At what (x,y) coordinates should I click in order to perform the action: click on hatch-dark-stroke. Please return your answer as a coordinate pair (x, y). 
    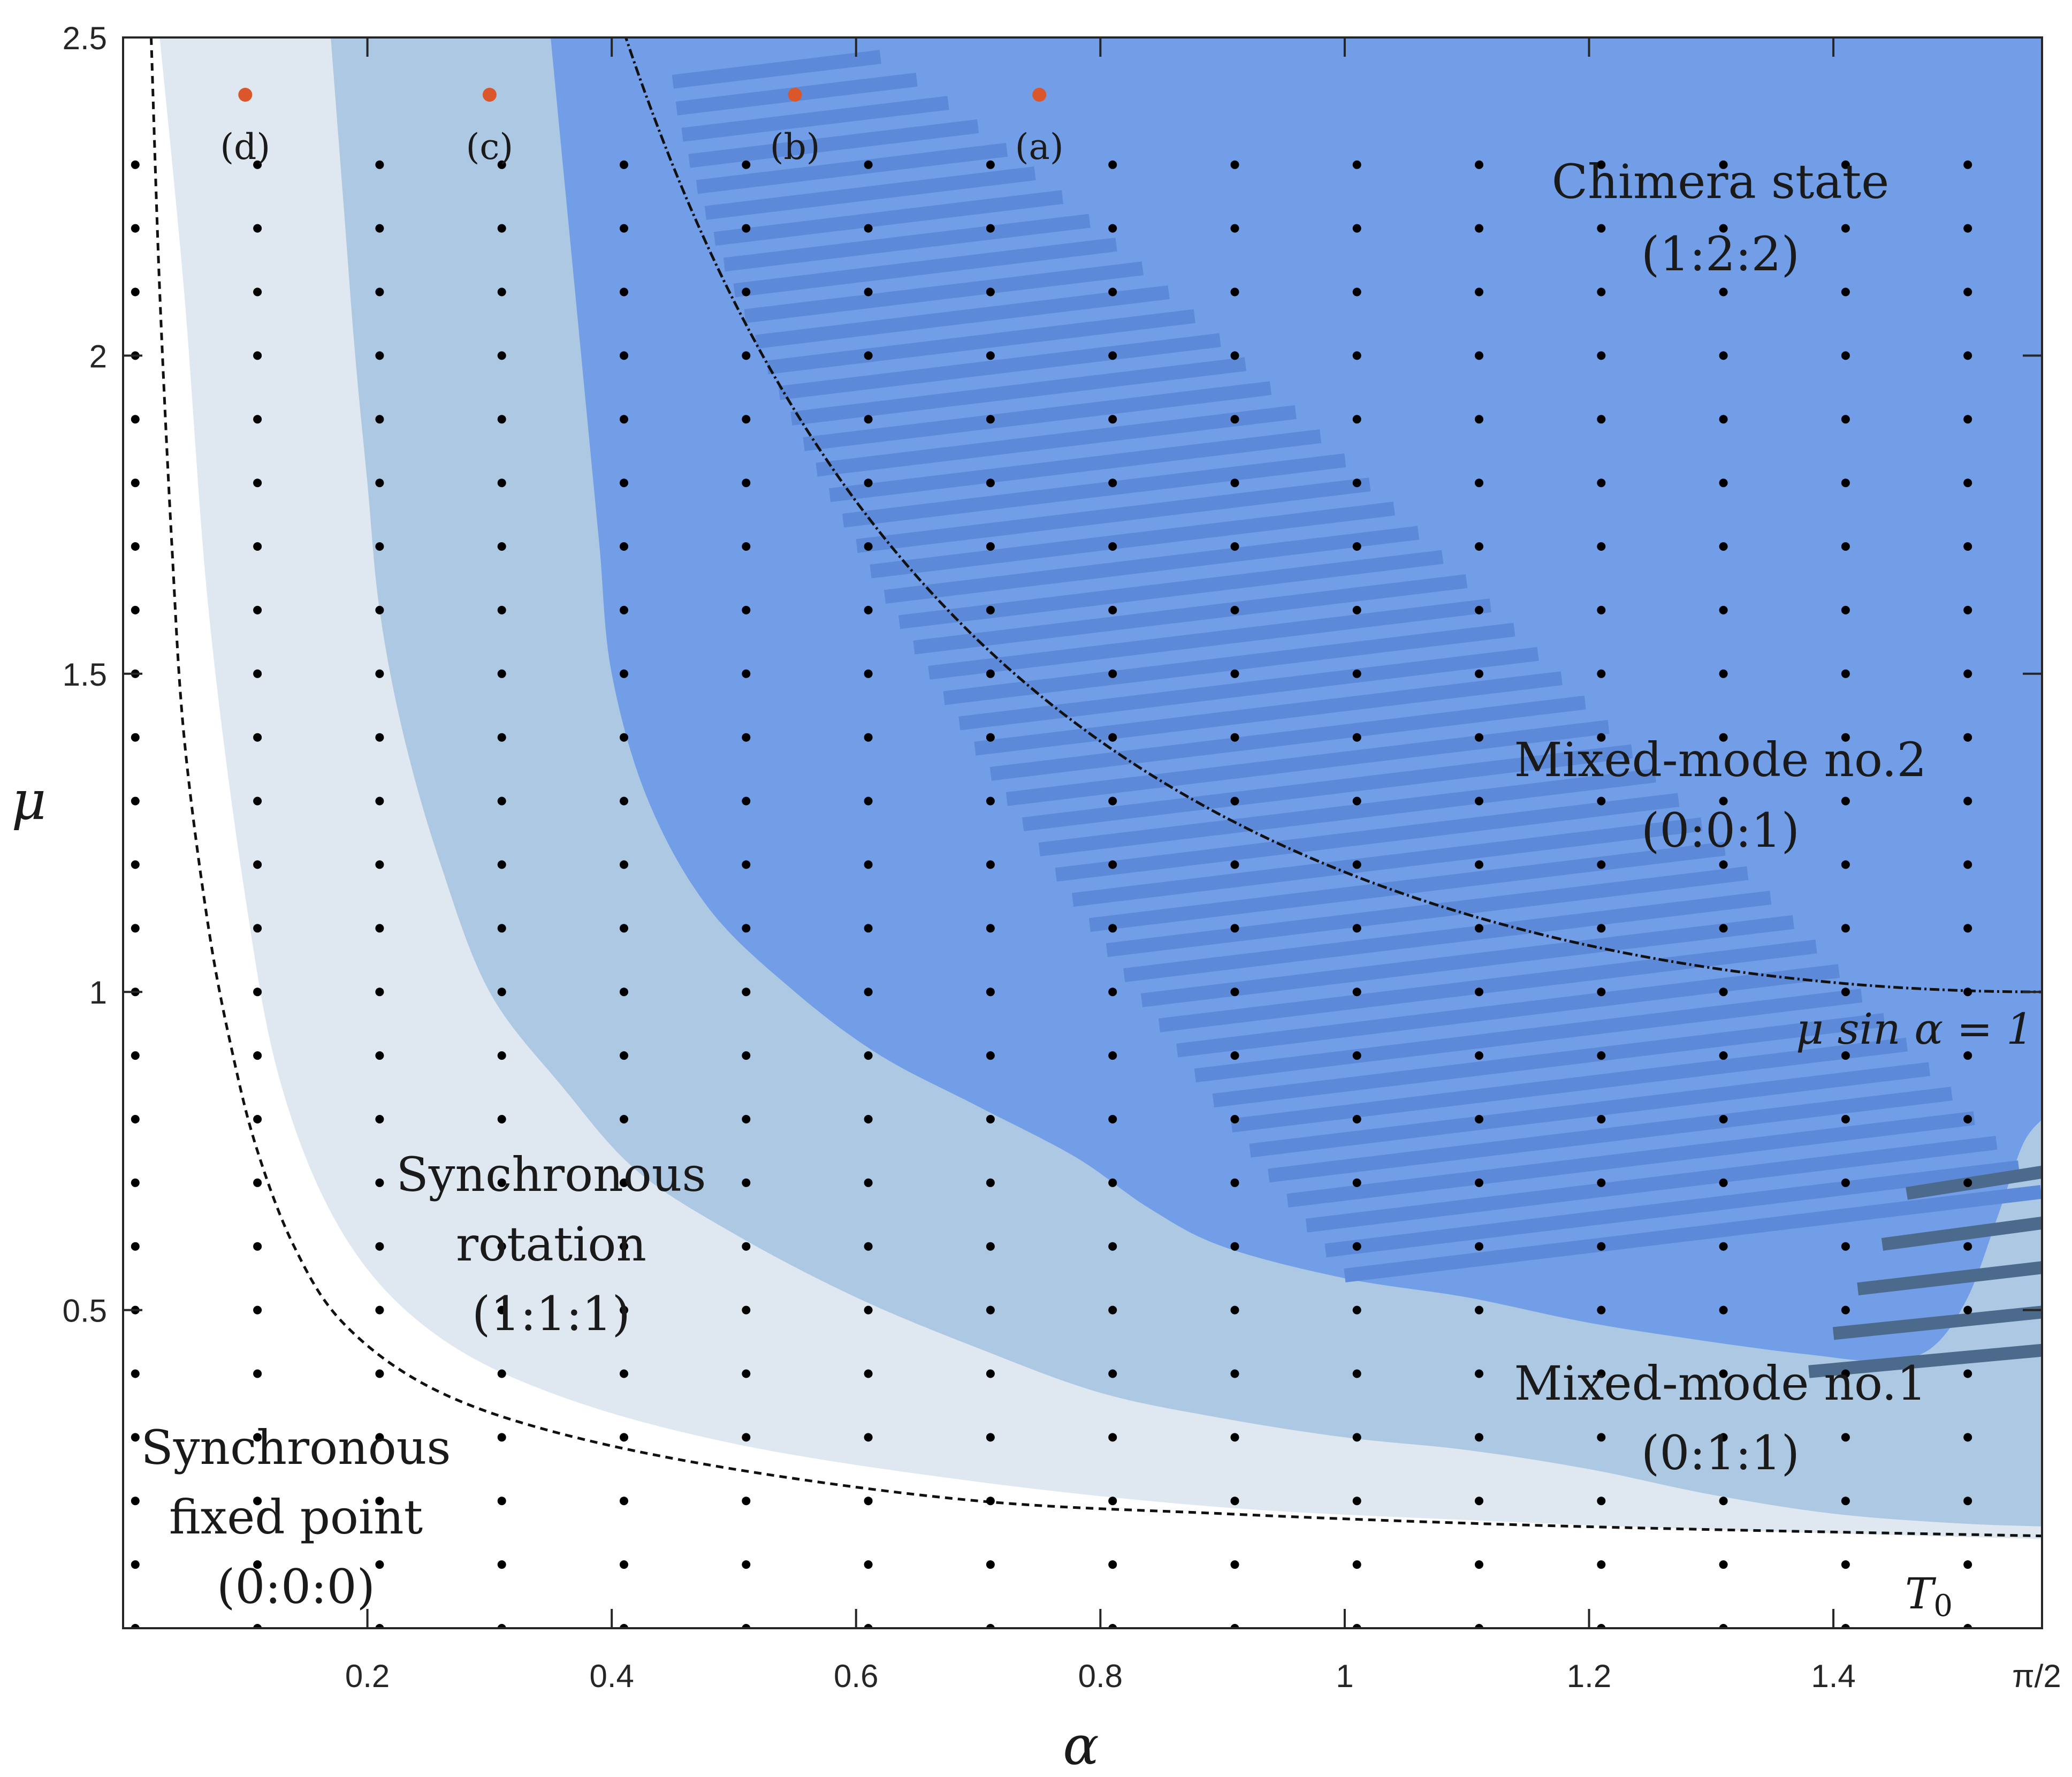
    Looking at the image, I should click on (1950, 1278).